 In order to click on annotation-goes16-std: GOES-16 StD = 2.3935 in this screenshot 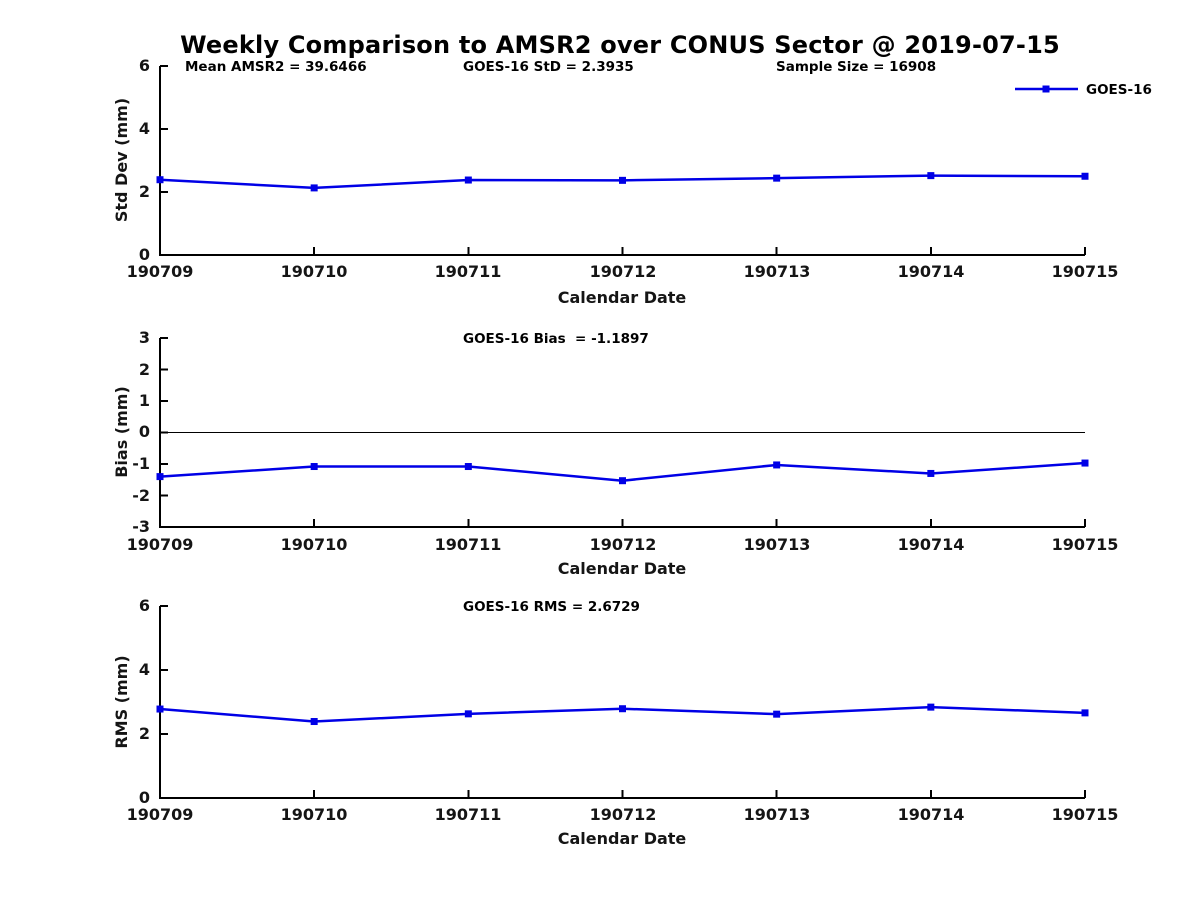, I will do `click(548, 67)`.